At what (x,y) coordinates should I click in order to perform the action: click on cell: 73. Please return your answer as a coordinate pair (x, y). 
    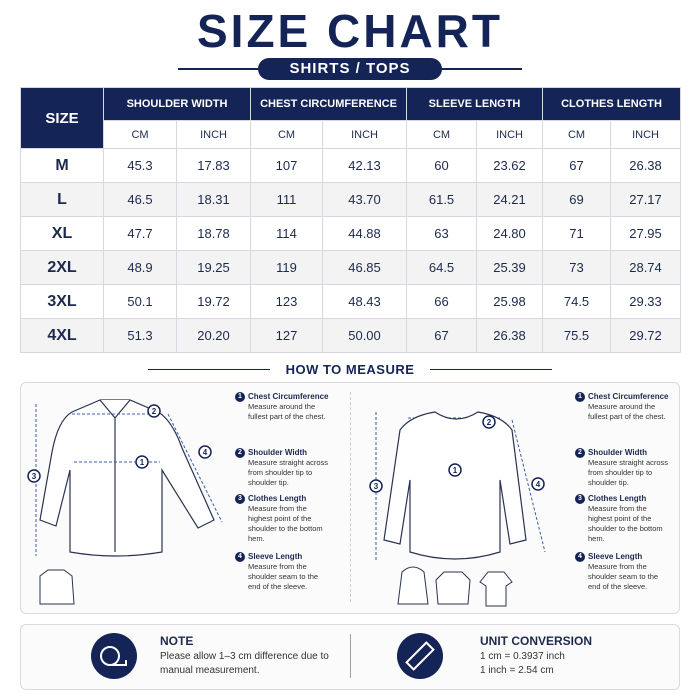
    Looking at the image, I should click on (577, 267).